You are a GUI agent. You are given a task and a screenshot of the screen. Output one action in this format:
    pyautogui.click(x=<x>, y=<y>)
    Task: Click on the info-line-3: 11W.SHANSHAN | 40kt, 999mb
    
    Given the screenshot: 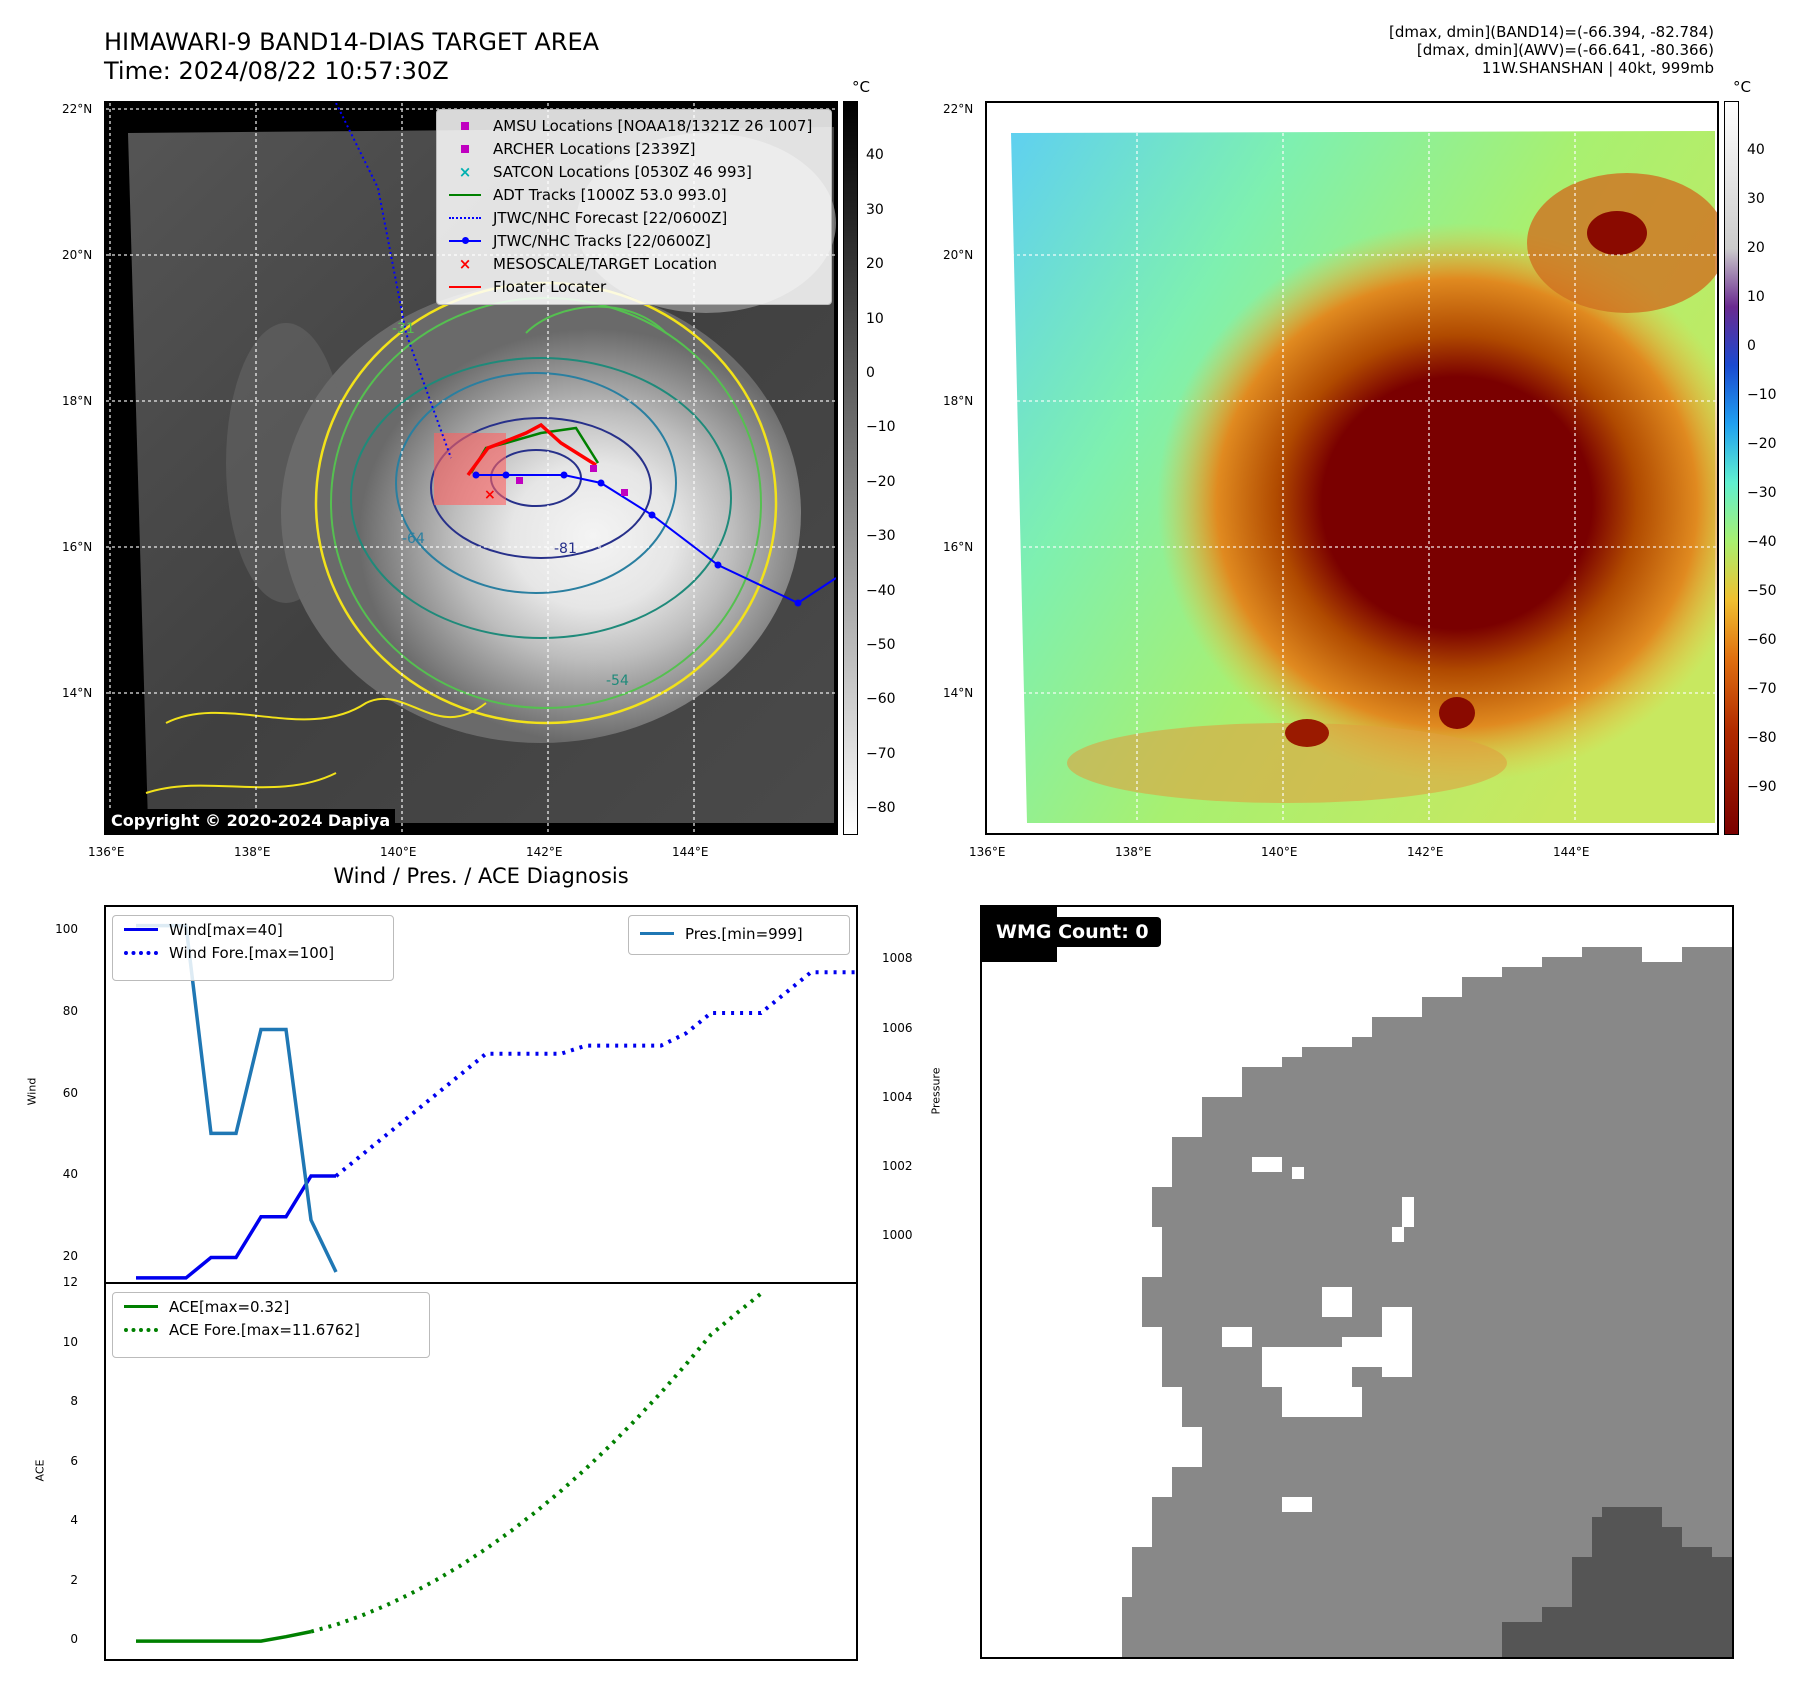 What is the action you would take?
    pyautogui.click(x=1597, y=68)
    